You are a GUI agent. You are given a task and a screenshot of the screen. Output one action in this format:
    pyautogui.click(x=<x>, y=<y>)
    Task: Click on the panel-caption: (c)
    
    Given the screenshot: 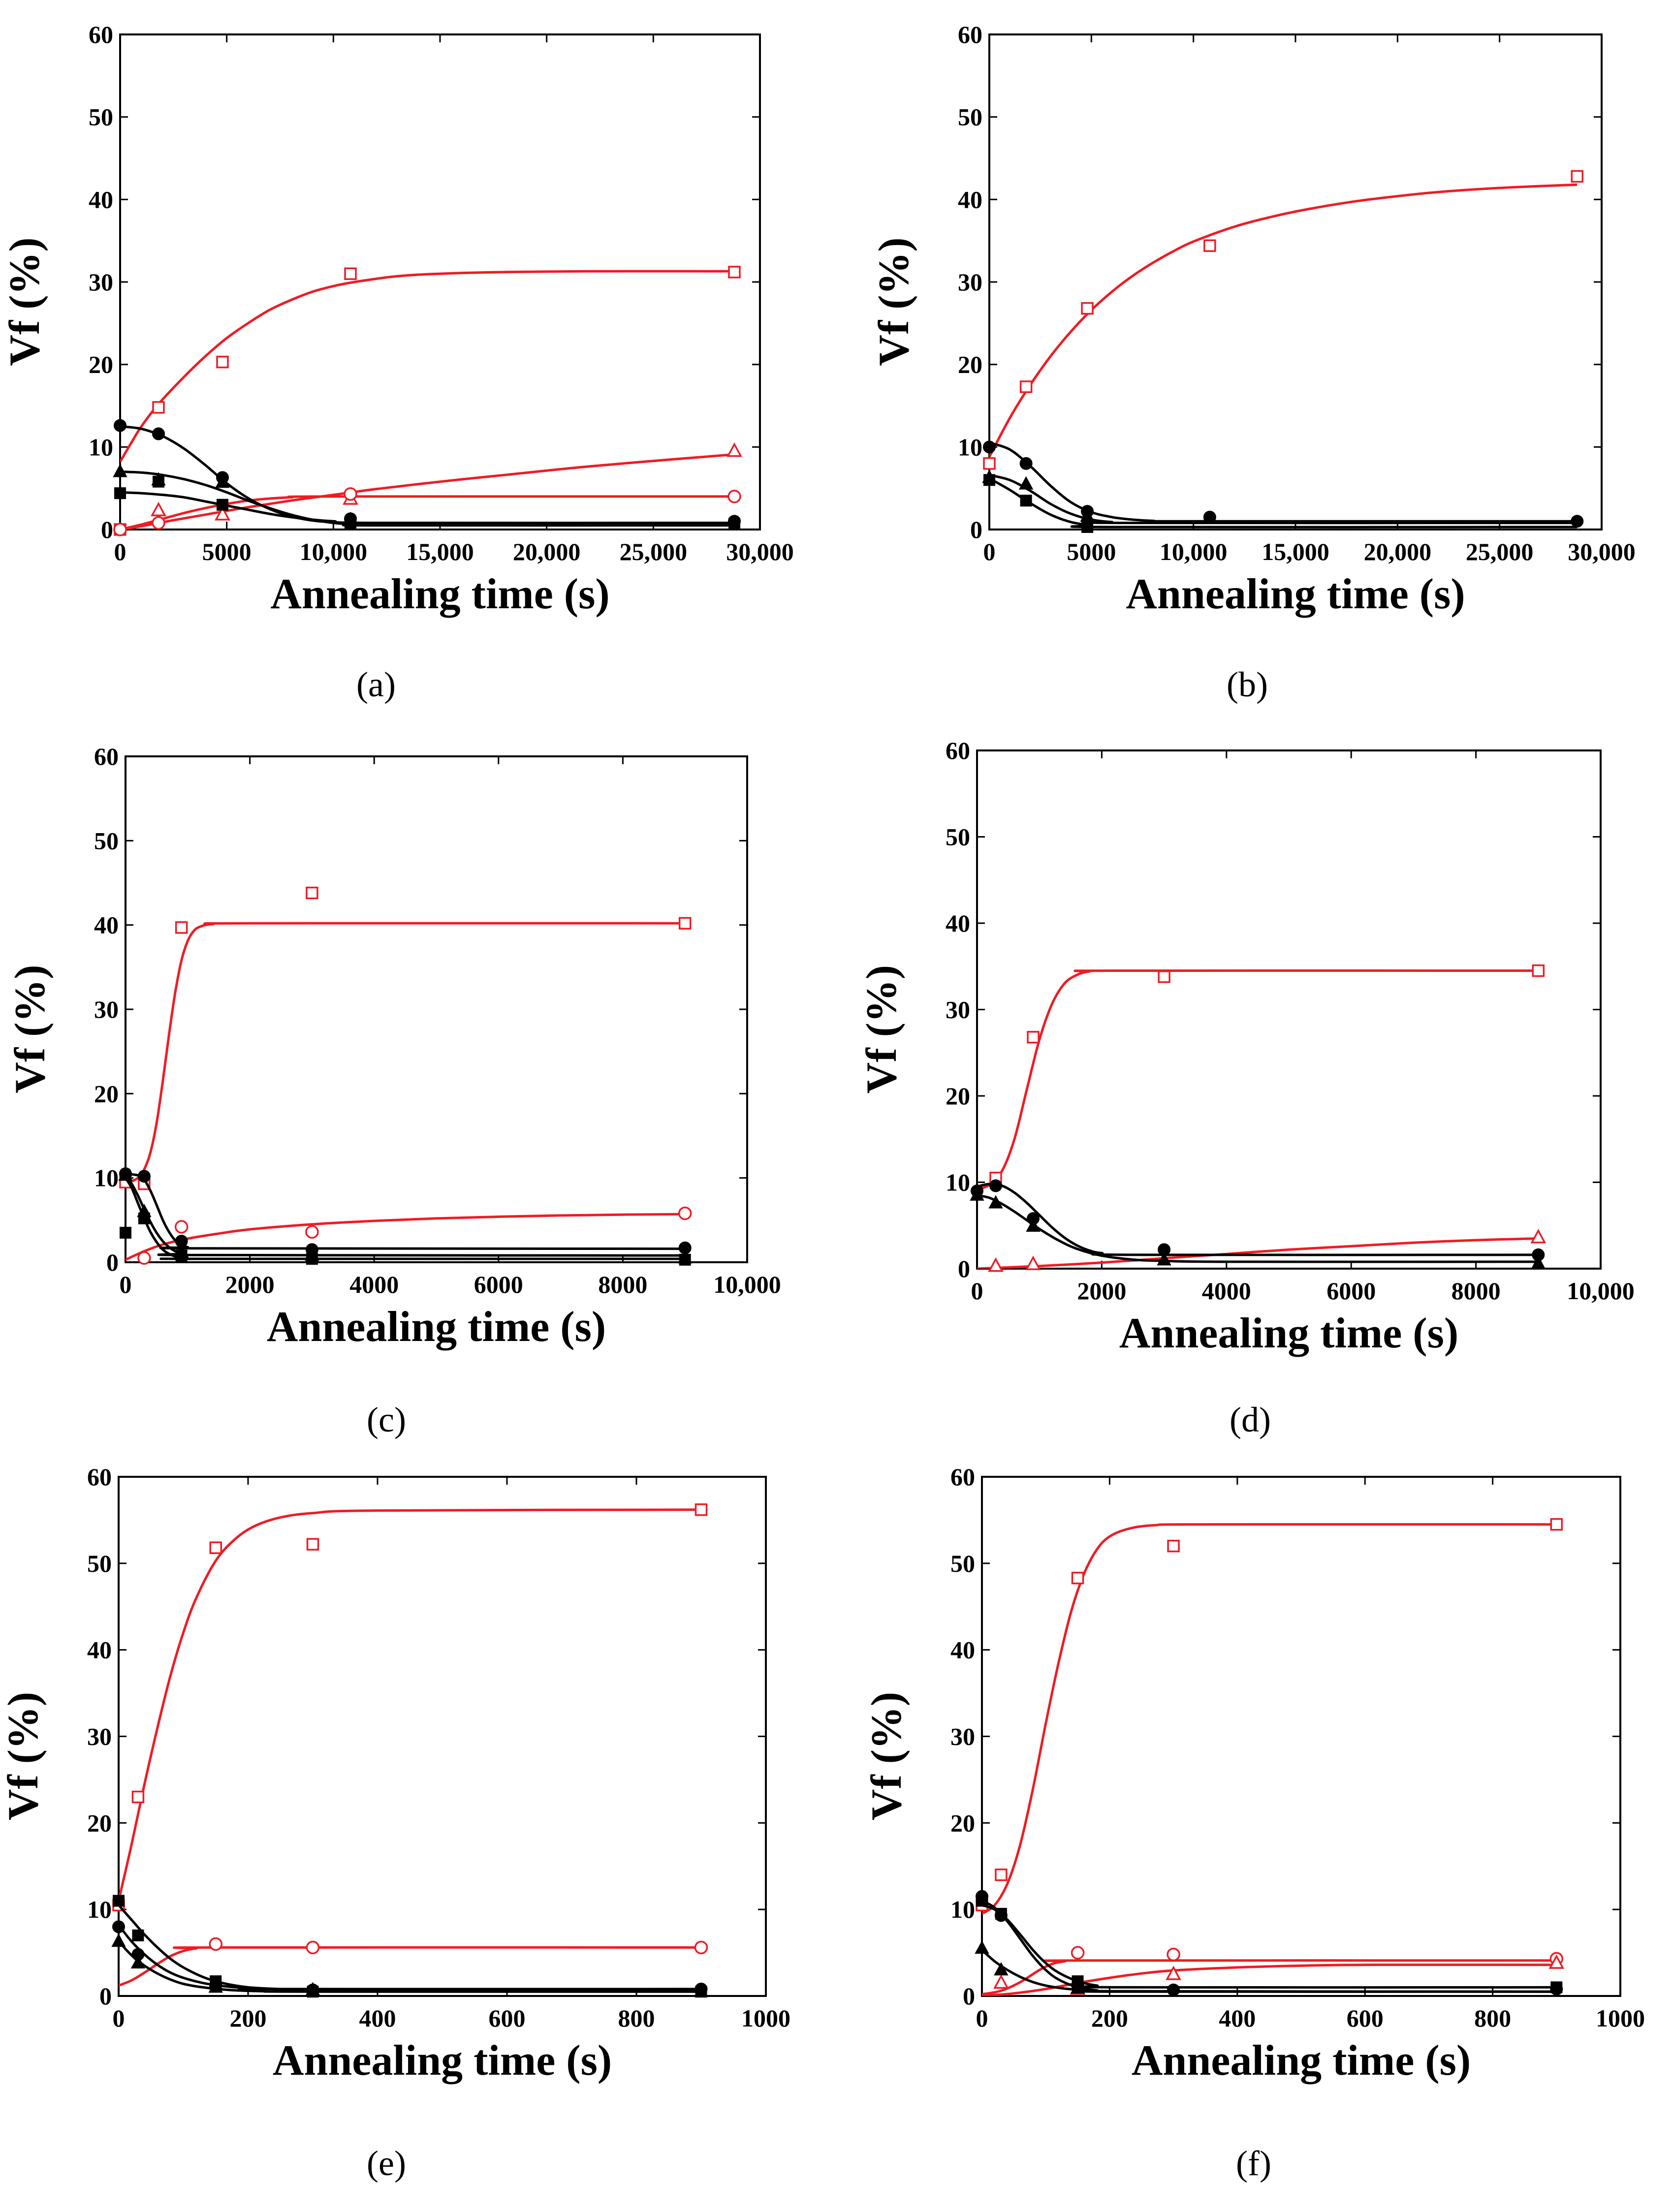 What is the action you would take?
    pyautogui.click(x=386, y=1419)
    